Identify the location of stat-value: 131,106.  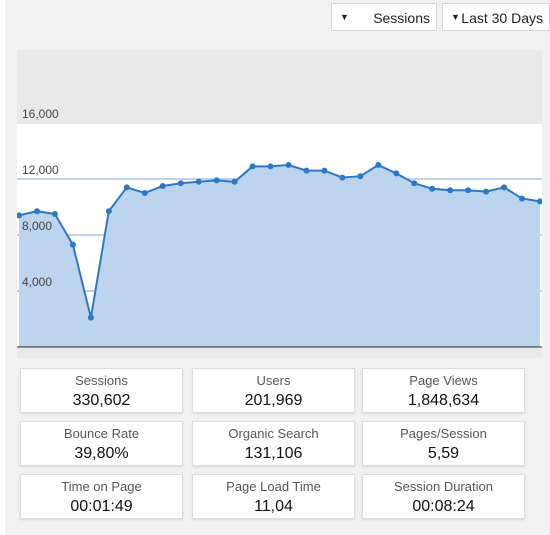
(273, 453).